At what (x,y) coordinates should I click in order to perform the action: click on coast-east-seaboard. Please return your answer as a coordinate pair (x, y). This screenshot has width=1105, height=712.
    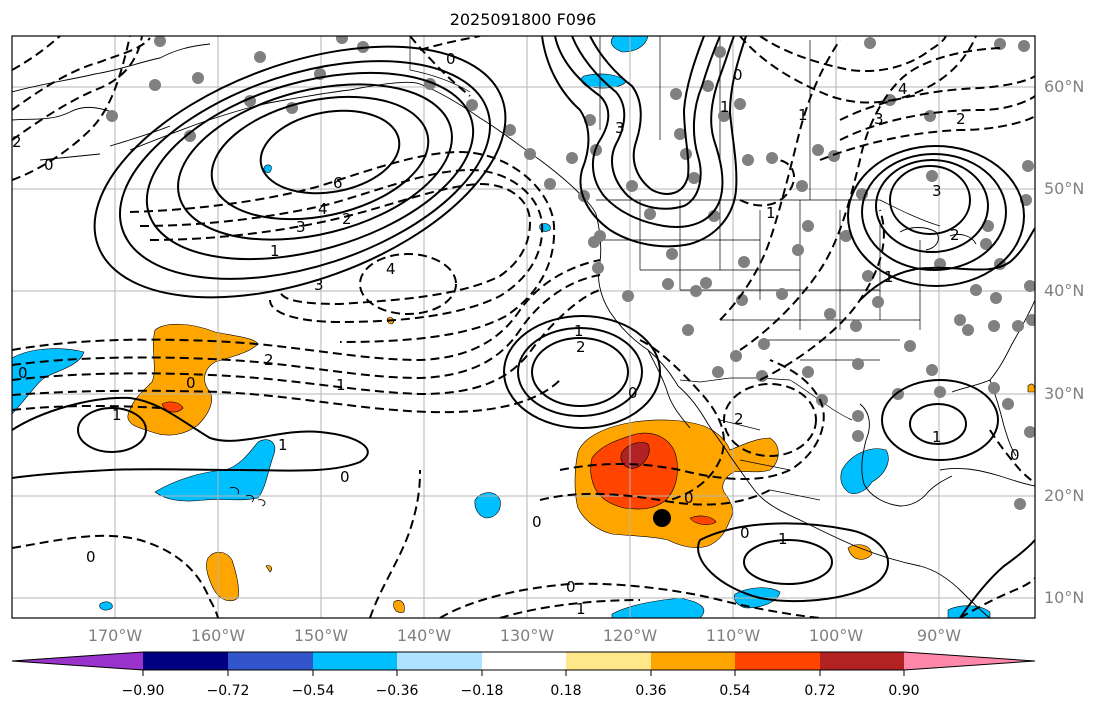
    Looking at the image, I should click on (1012, 340).